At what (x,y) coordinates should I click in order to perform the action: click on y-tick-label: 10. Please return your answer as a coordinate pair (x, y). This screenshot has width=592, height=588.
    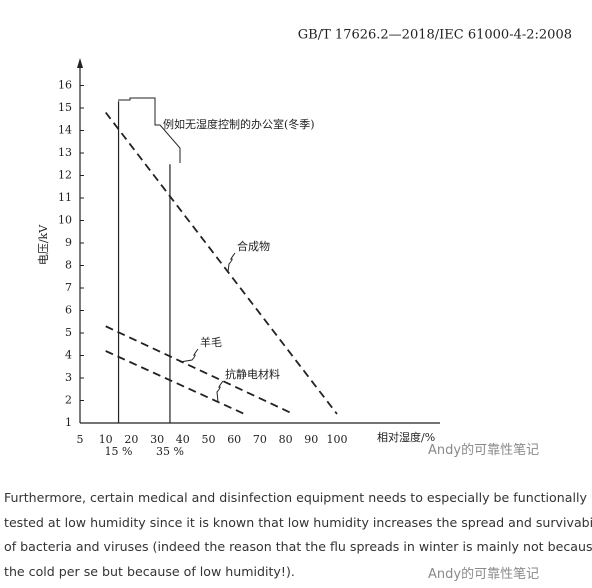
    Looking at the image, I should click on (65, 220).